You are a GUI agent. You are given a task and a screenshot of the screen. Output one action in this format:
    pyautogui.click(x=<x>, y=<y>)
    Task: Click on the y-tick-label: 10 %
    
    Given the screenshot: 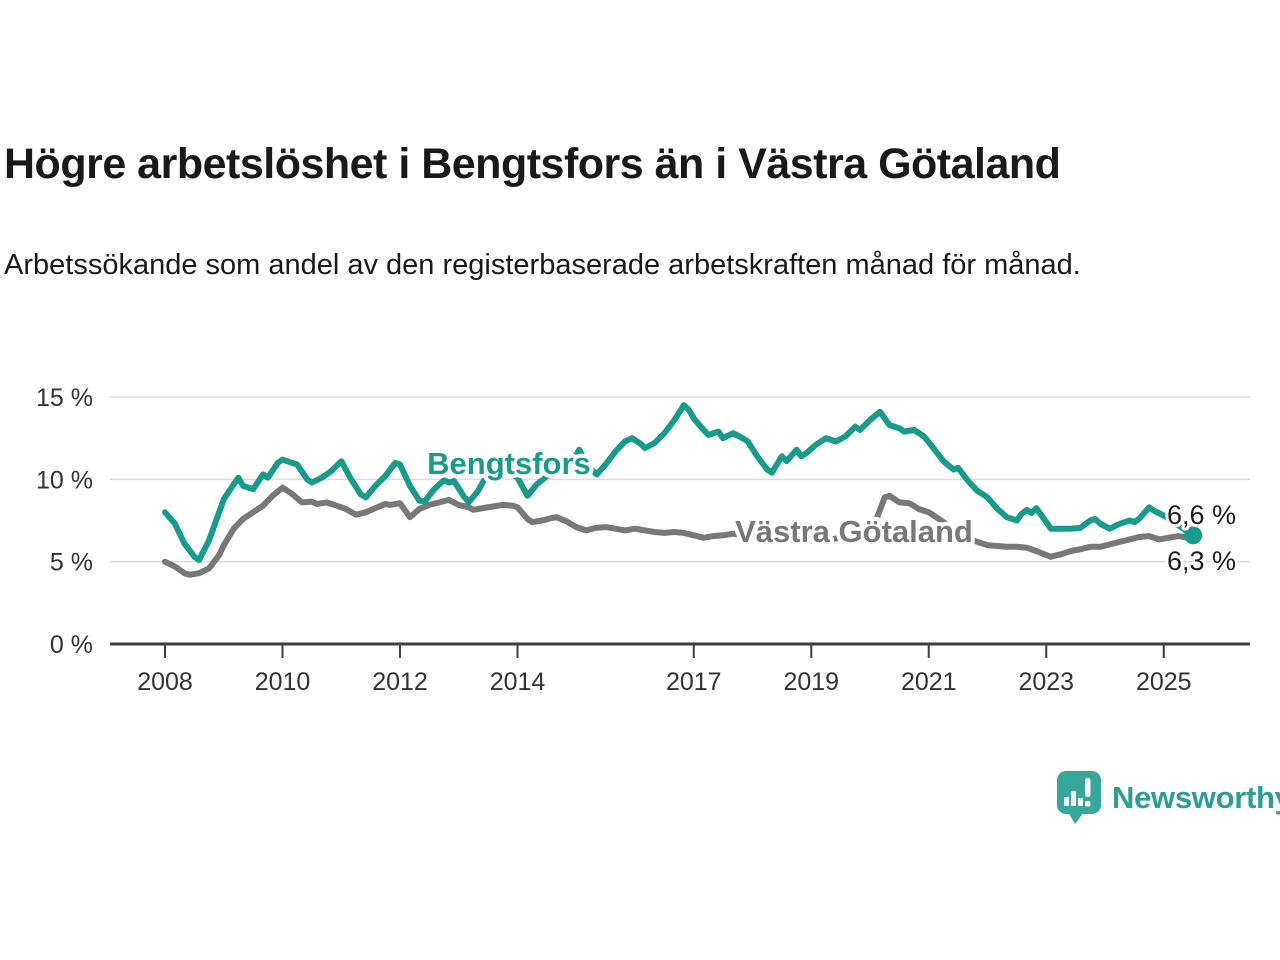 What is the action you would take?
    pyautogui.click(x=64, y=480)
    